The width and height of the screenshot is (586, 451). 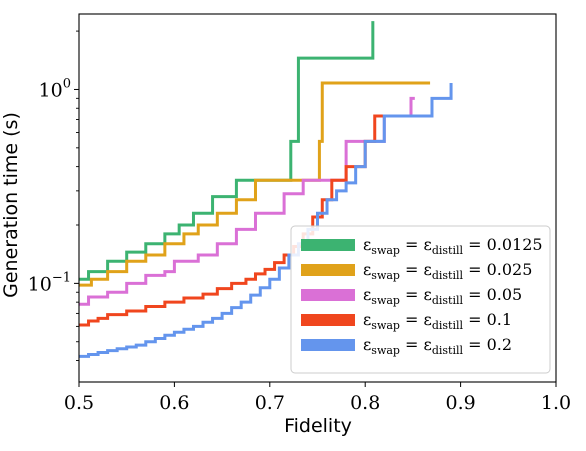 I want to click on legend-label: εswap = εdistill = 0.05, so click(x=442, y=296).